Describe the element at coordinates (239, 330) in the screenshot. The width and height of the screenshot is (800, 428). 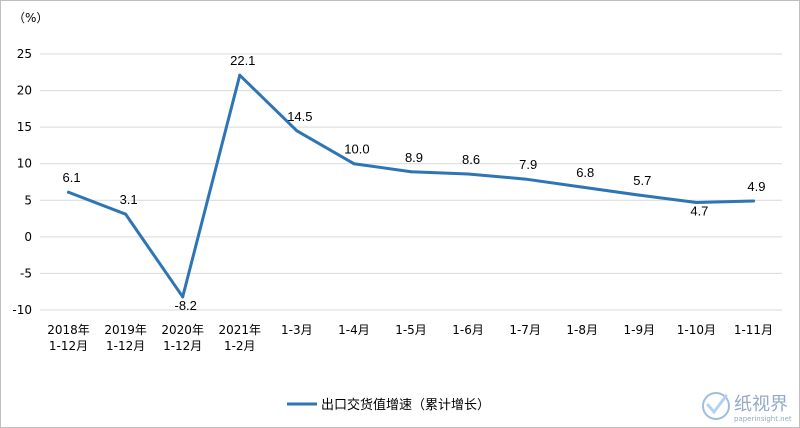
I see `x-tick-label: 2021年` at that location.